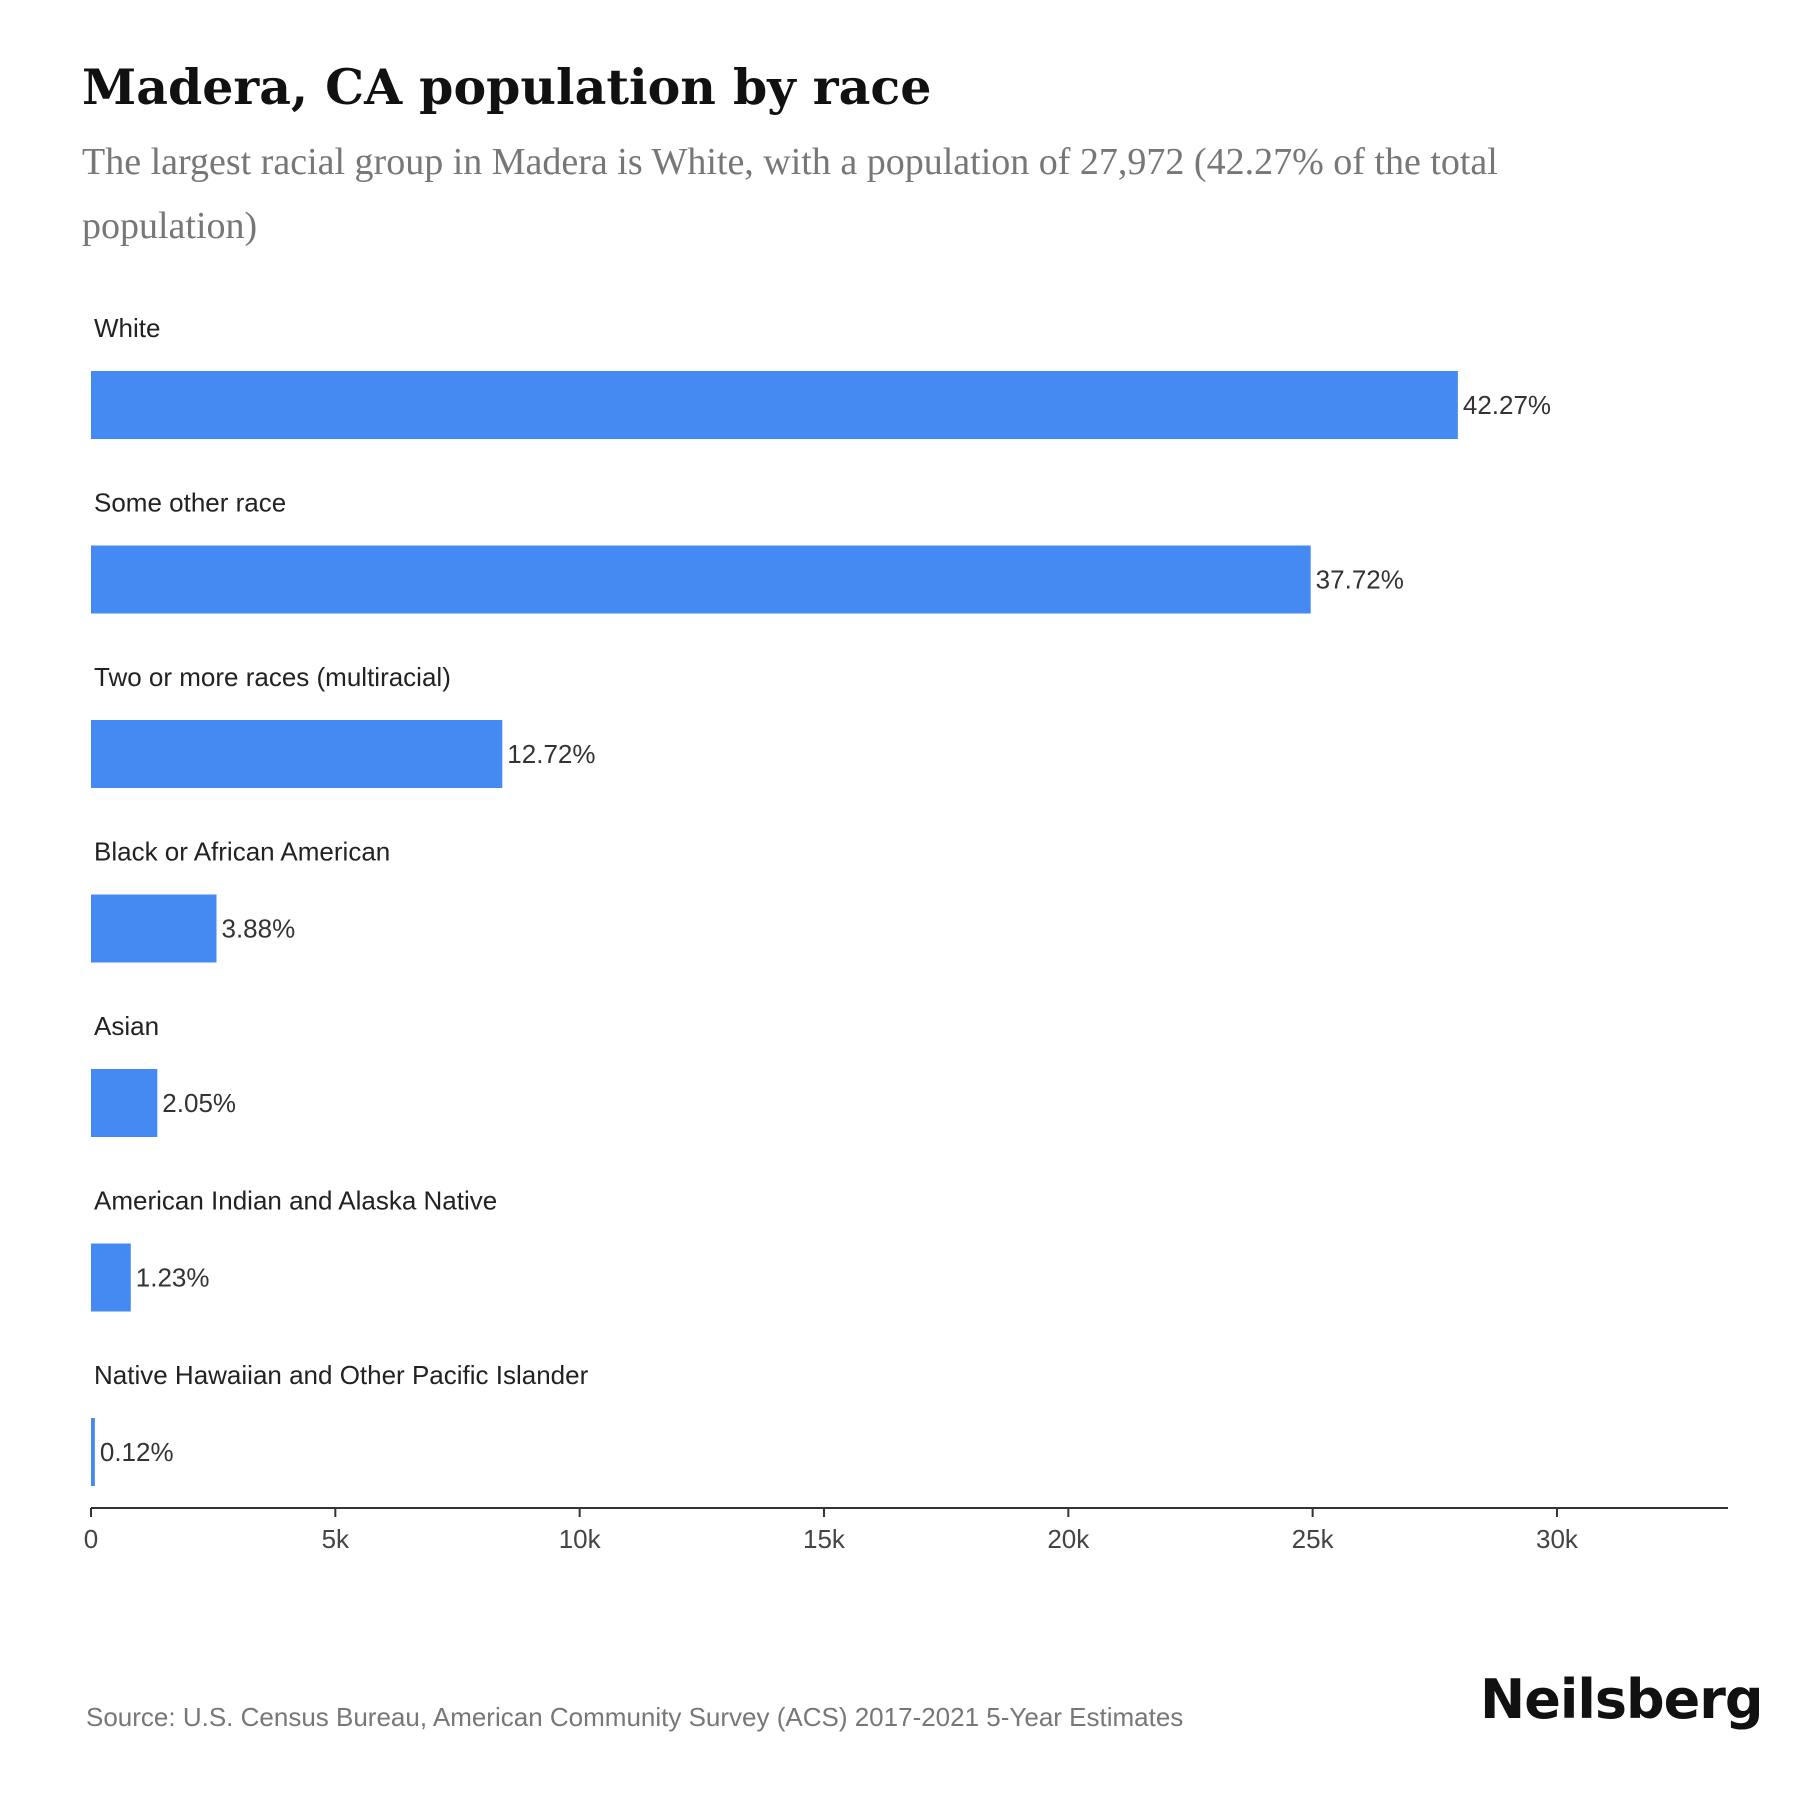 This screenshot has height=1800, width=1800. Describe the element at coordinates (824, 1539) in the screenshot. I see `x-tick-label: 15k` at that location.